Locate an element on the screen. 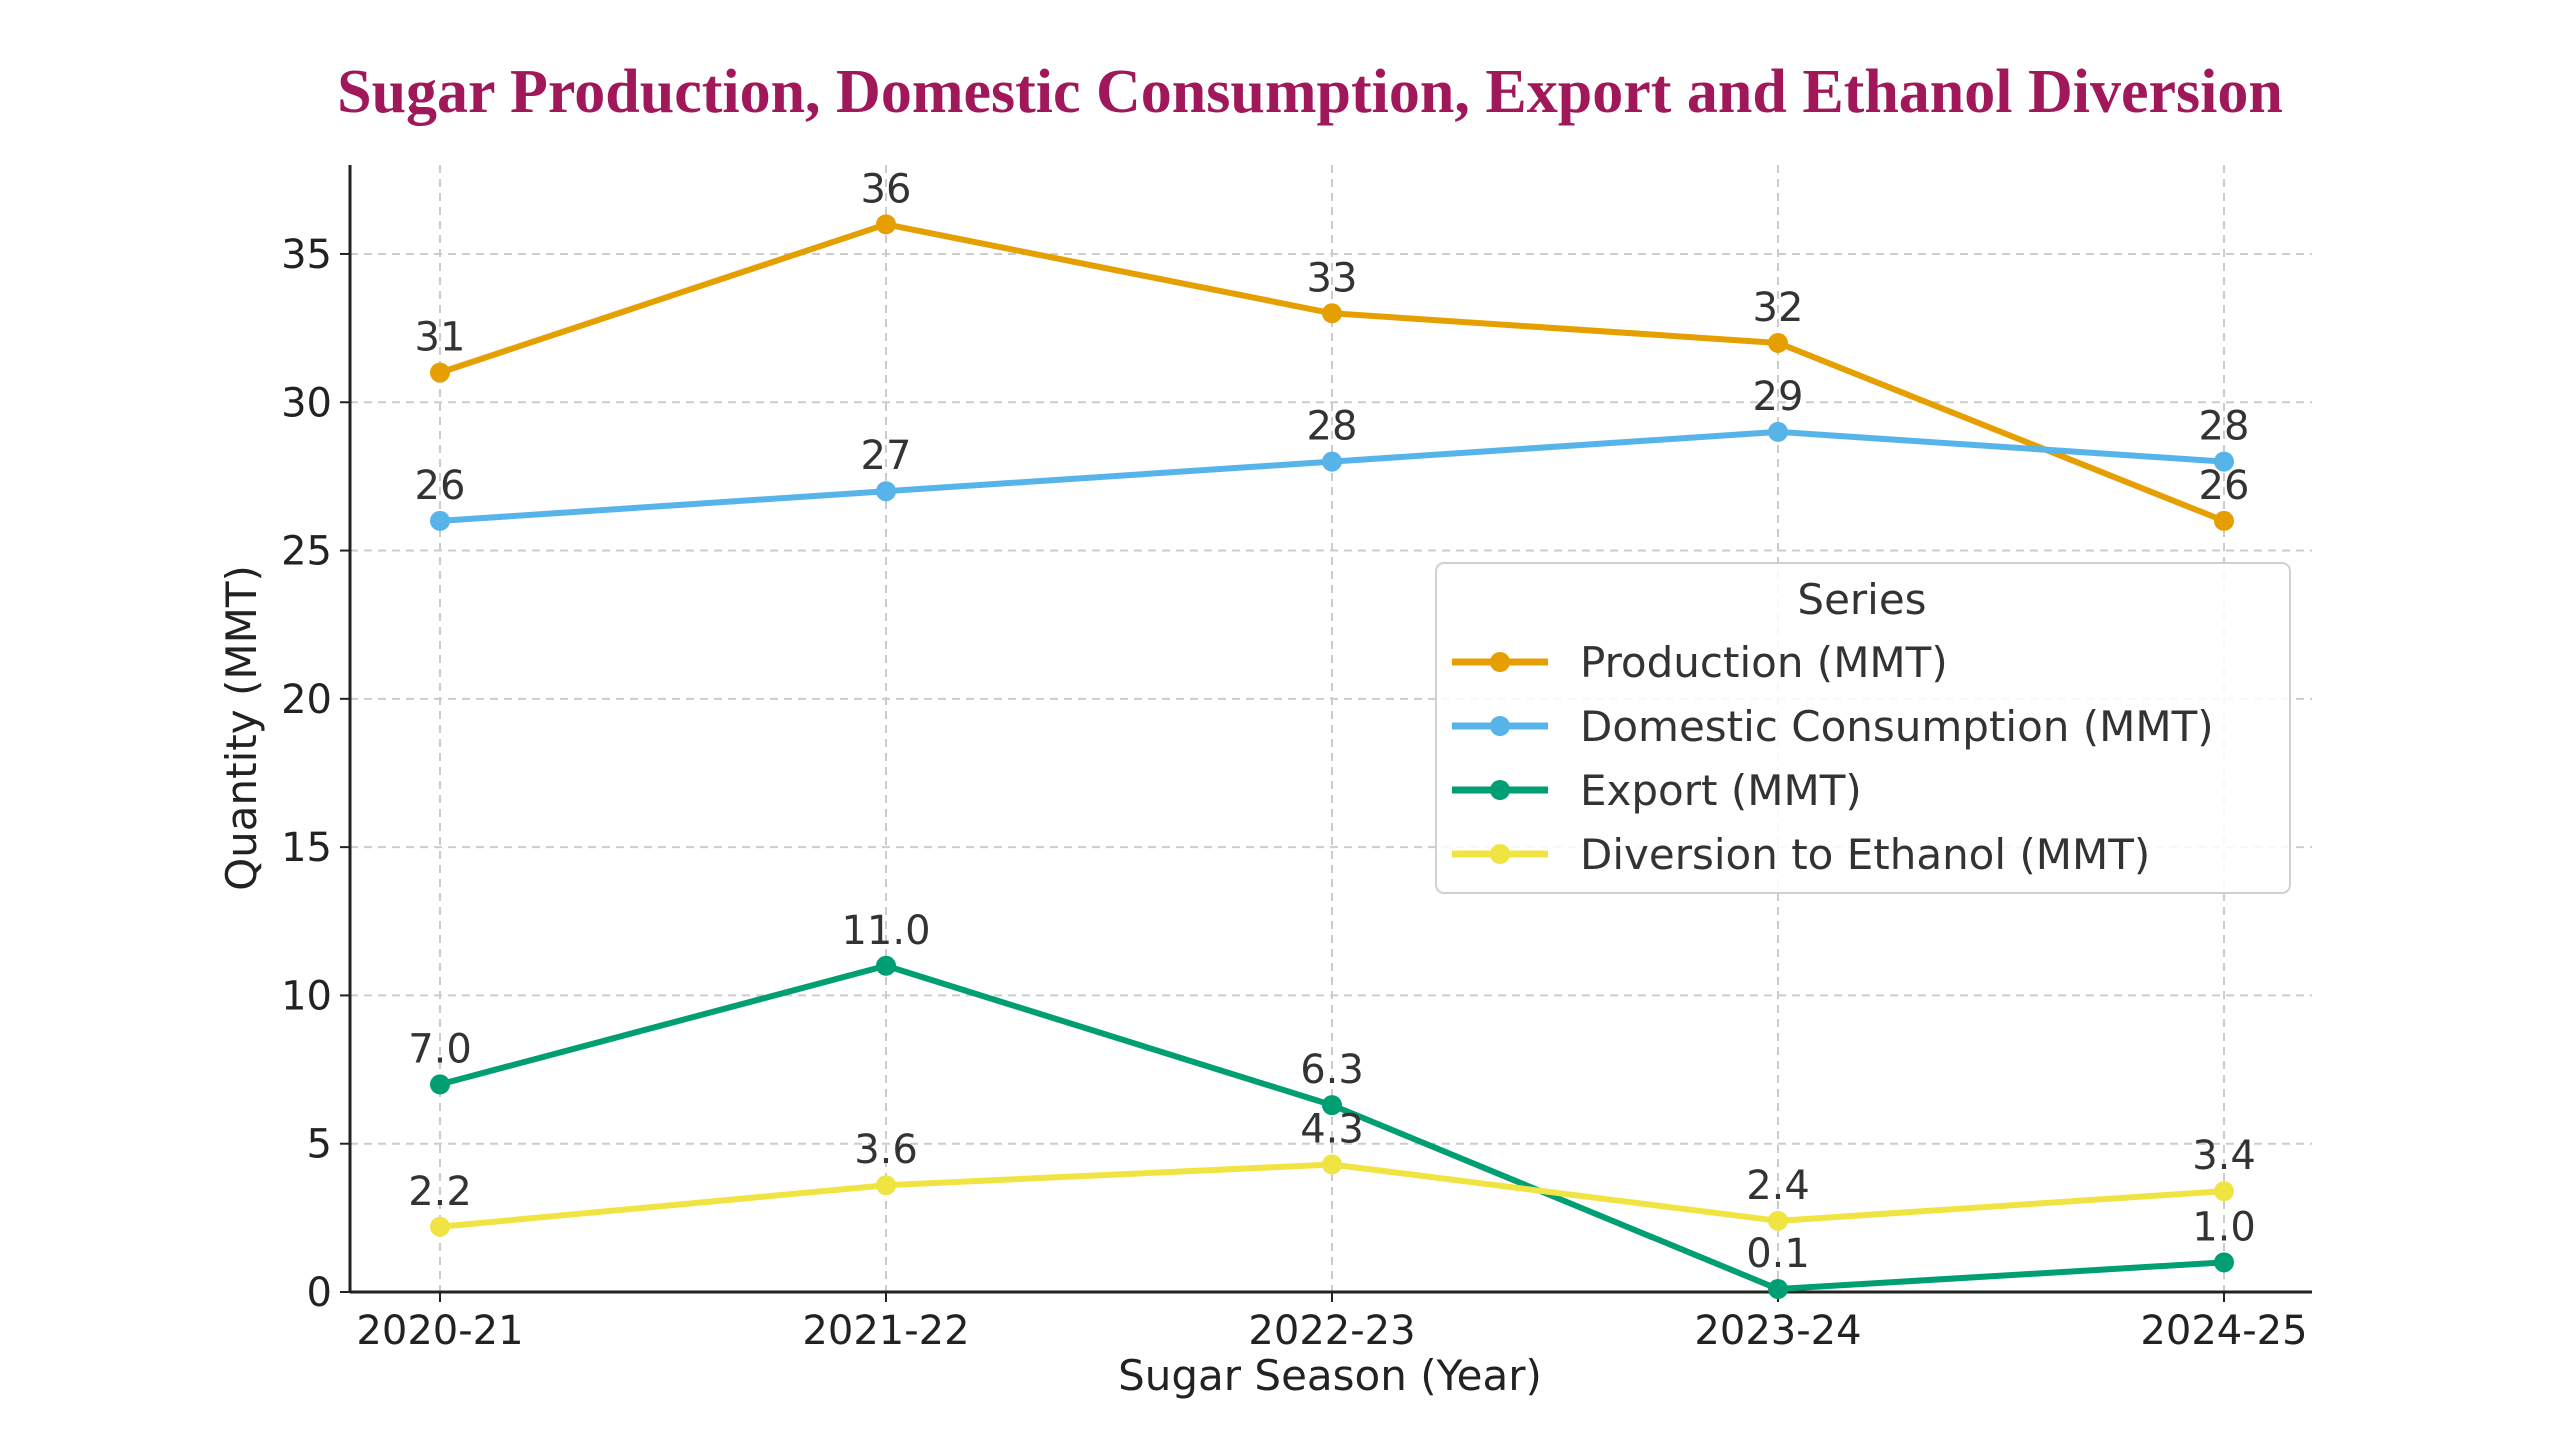 The image size is (2560, 1440). x-tick-label: 2023-24 is located at coordinates (1777, 1331).